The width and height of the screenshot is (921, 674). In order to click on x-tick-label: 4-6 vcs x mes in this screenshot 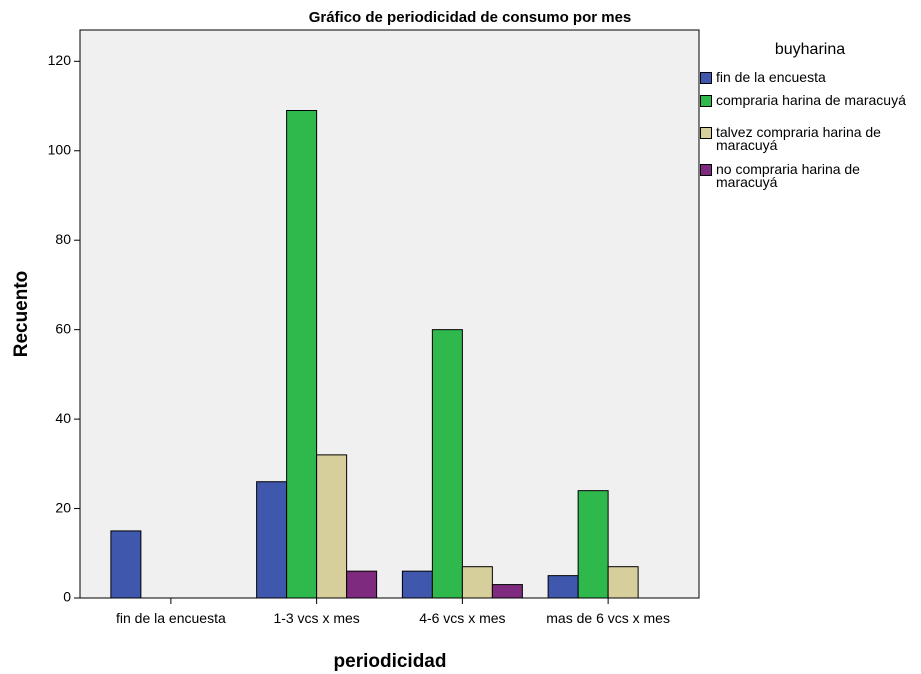, I will do `click(462, 618)`.